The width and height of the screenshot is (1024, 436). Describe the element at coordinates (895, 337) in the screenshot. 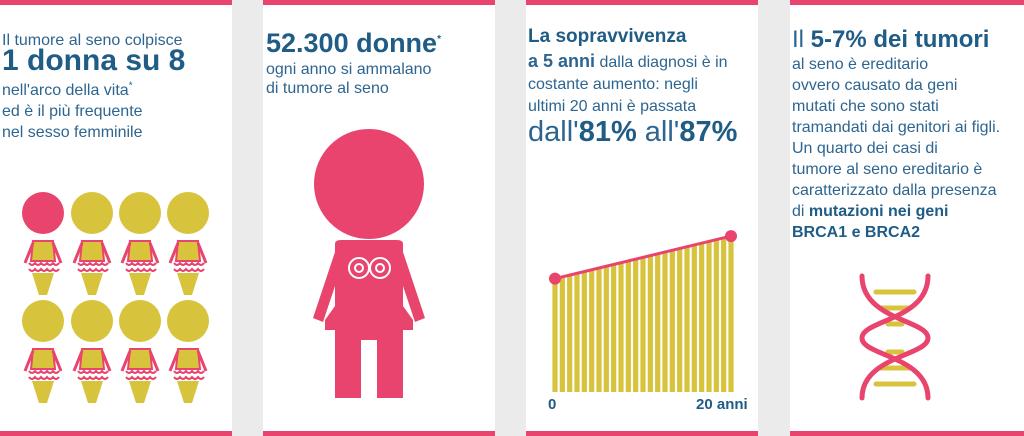

I see `dna-helix-icon` at that location.